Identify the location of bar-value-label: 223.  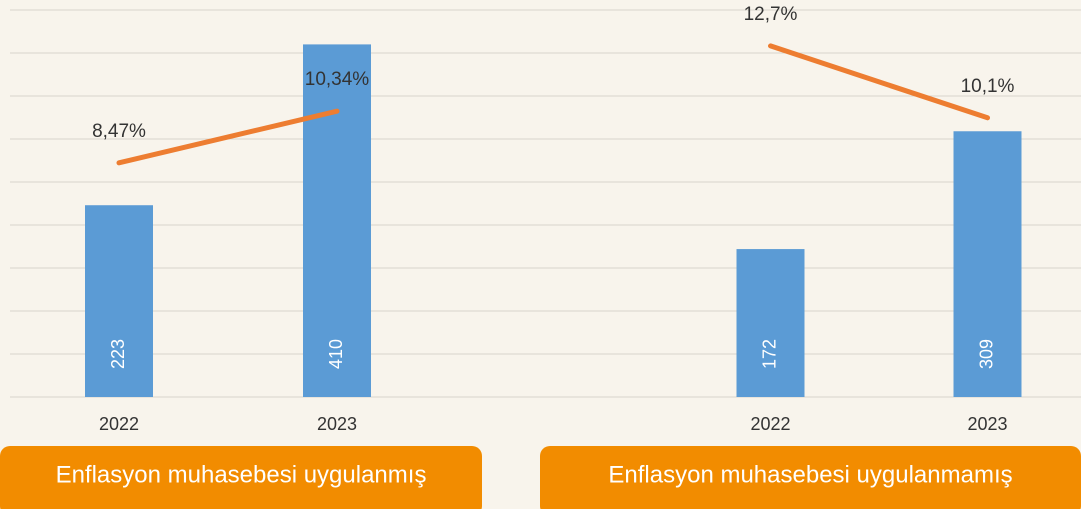
(118, 354).